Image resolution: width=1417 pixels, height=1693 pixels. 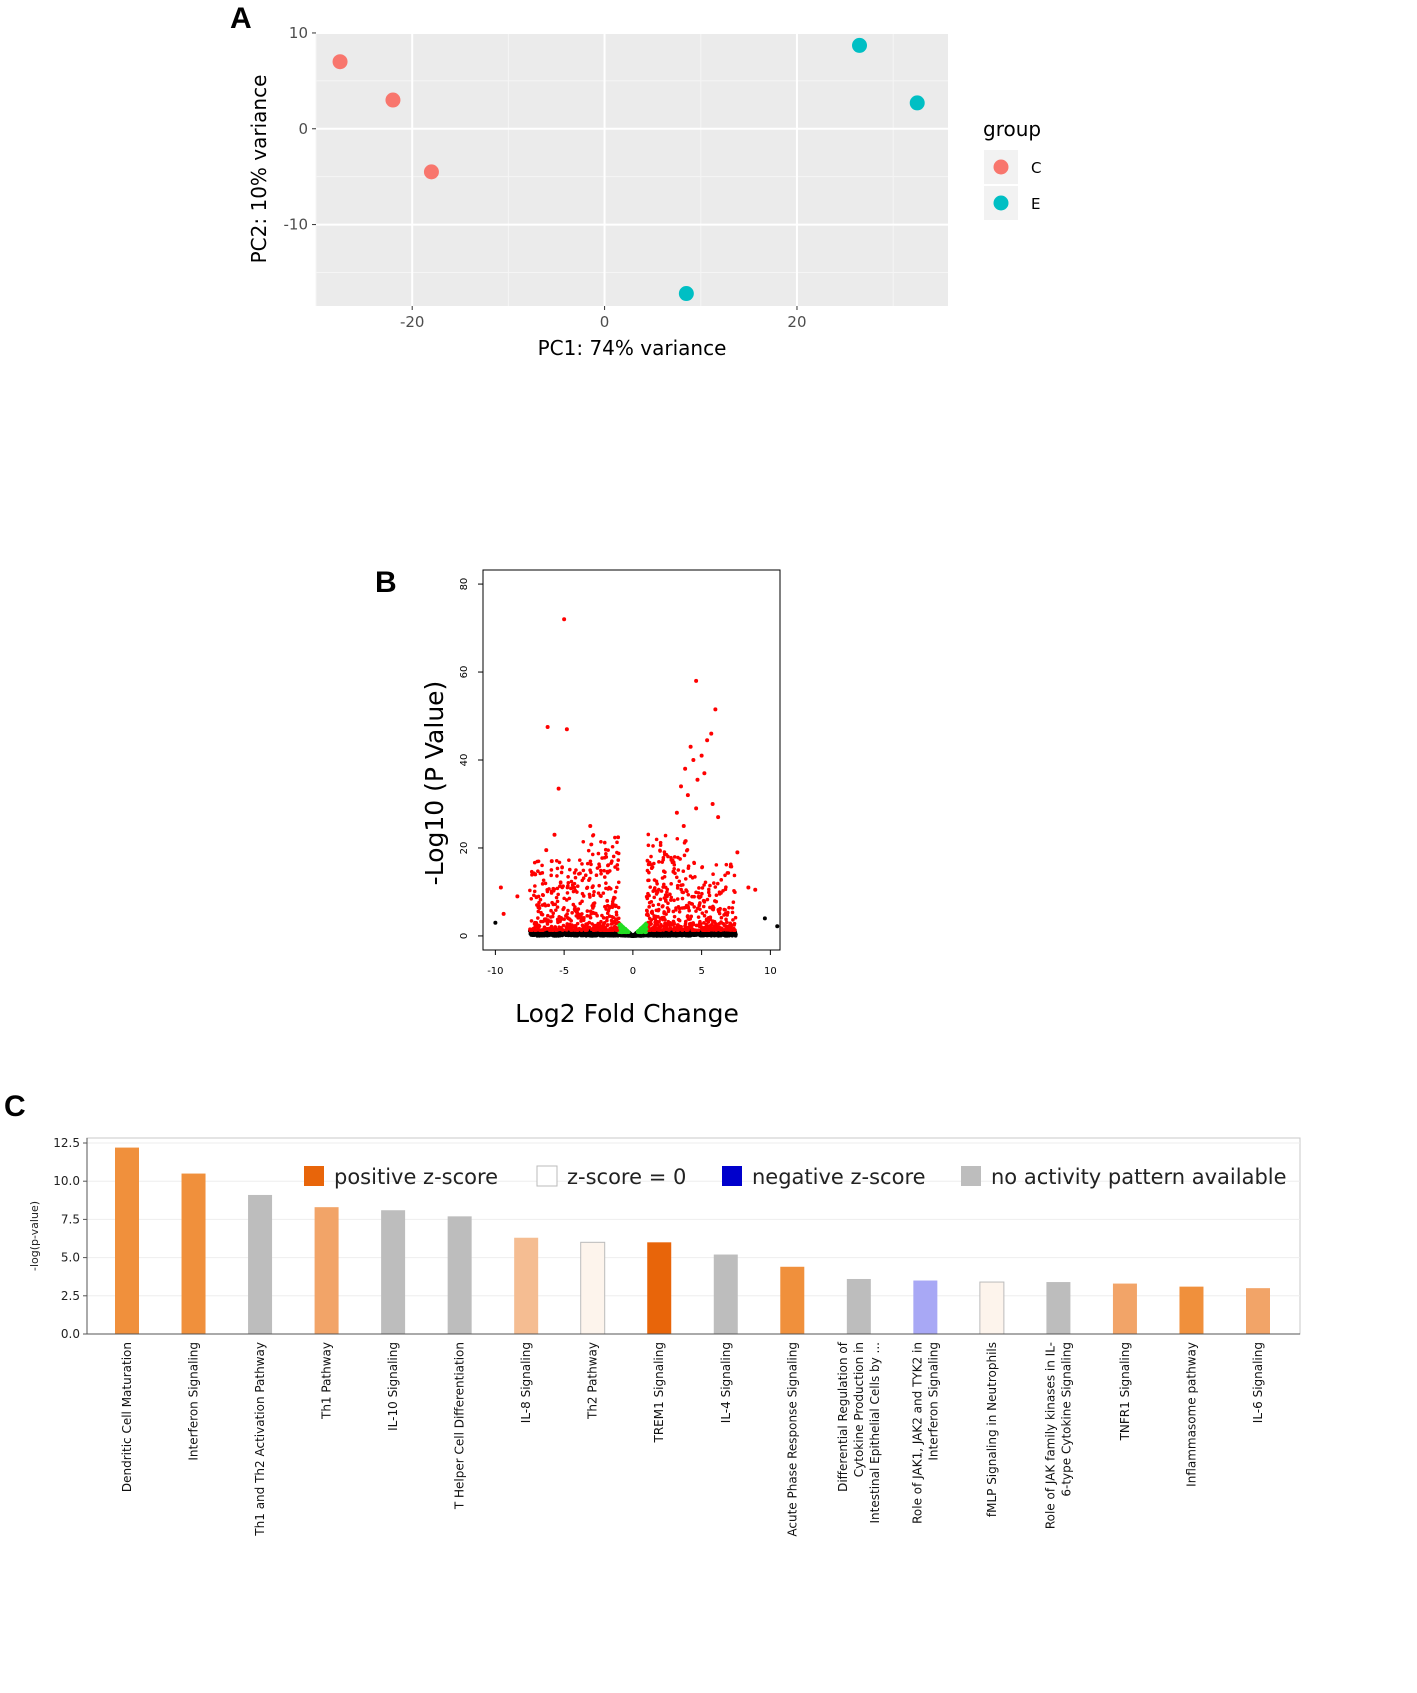 What do you see at coordinates (839, 1177) in the screenshot?
I see `legend-label: negative z-score` at bounding box center [839, 1177].